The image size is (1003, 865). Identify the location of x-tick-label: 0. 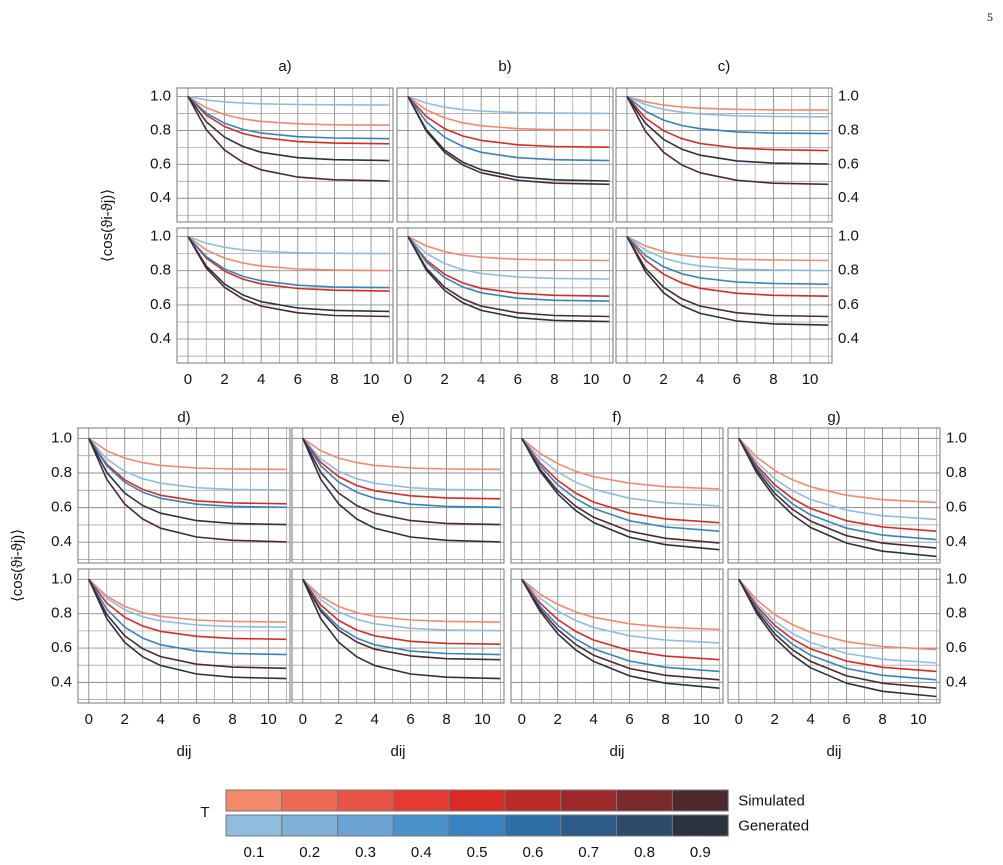
(627, 379).